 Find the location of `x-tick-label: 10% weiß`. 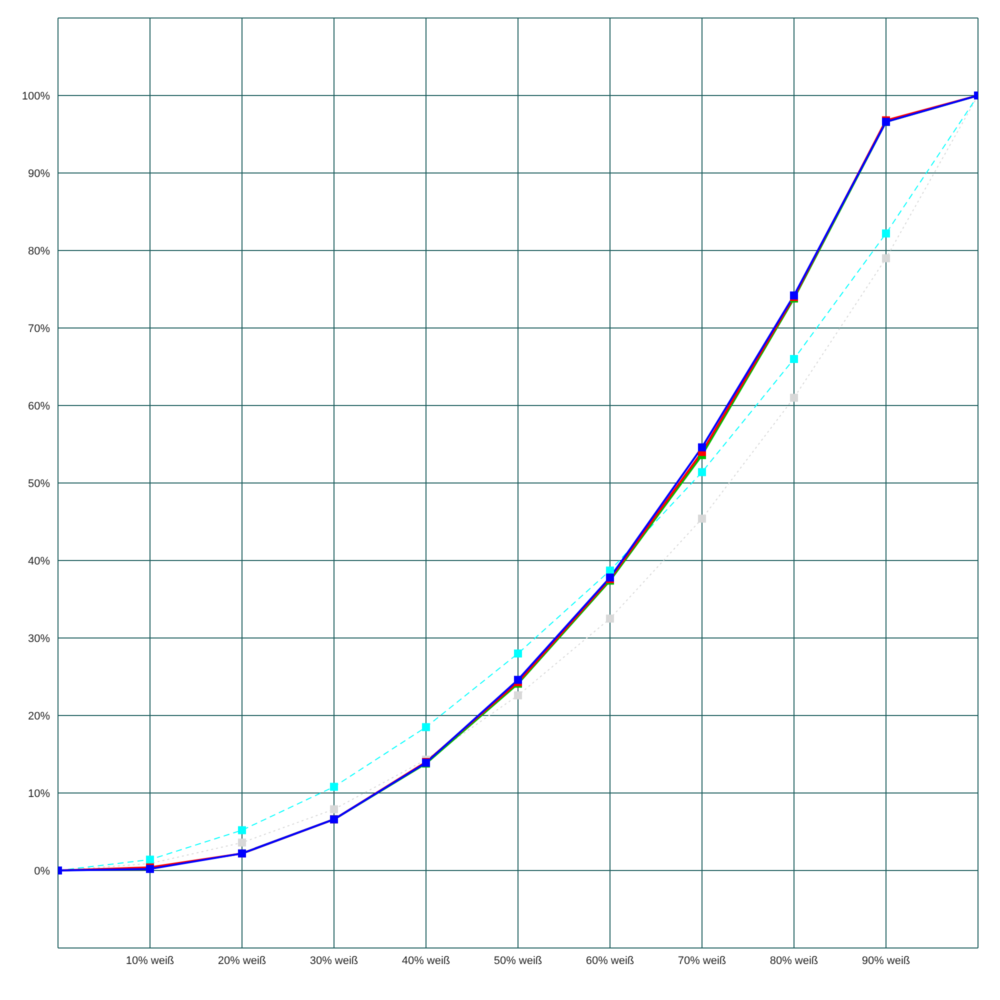

x-tick-label: 10% weiß is located at coordinates (150, 960).